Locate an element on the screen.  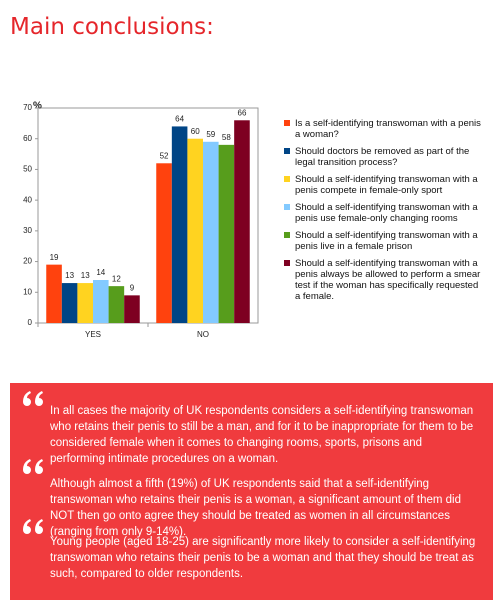
y-tick-label: 70 is located at coordinates (27, 107).